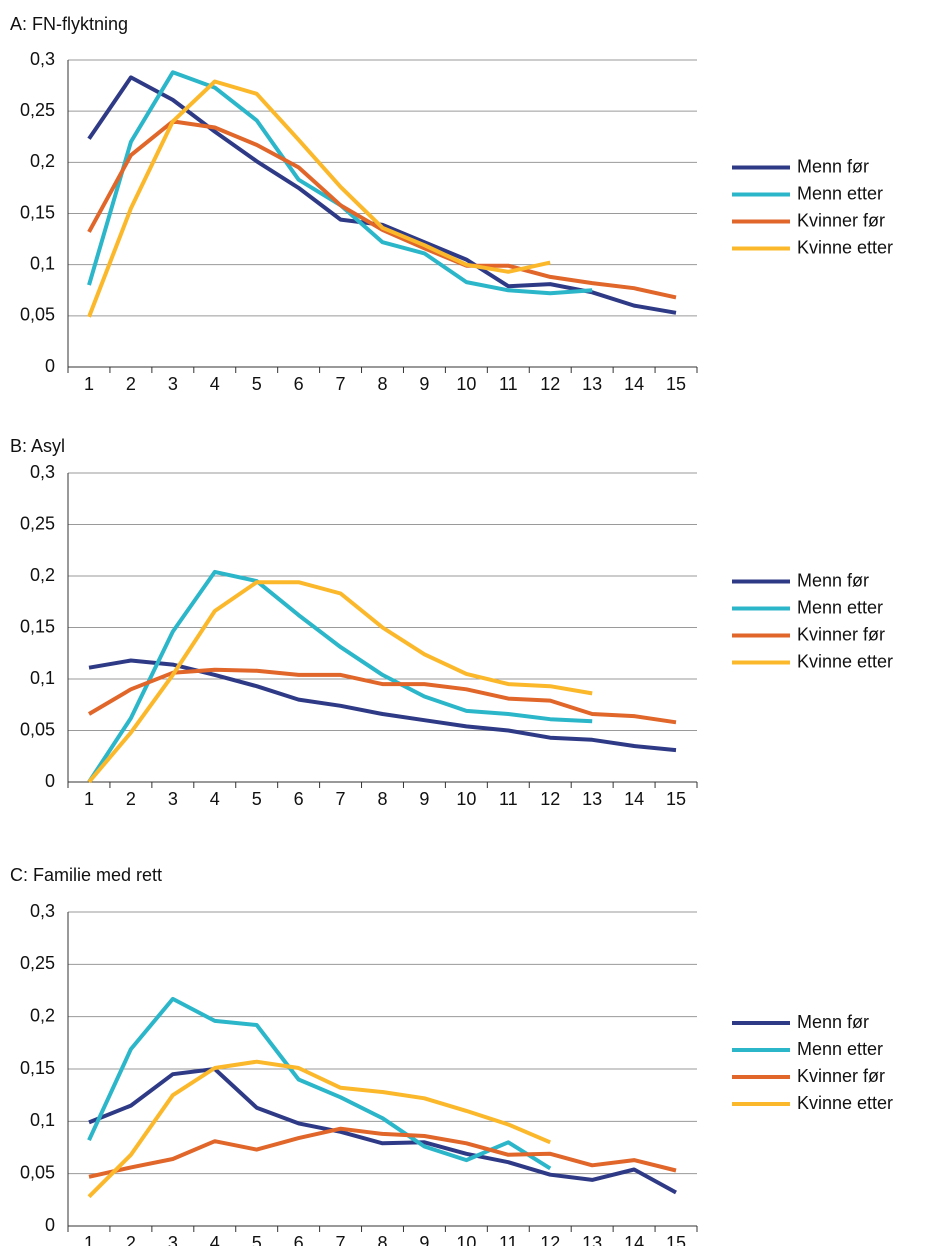 The image size is (942, 1246). I want to click on chart-title: A: FN-flyktning, so click(69, 24).